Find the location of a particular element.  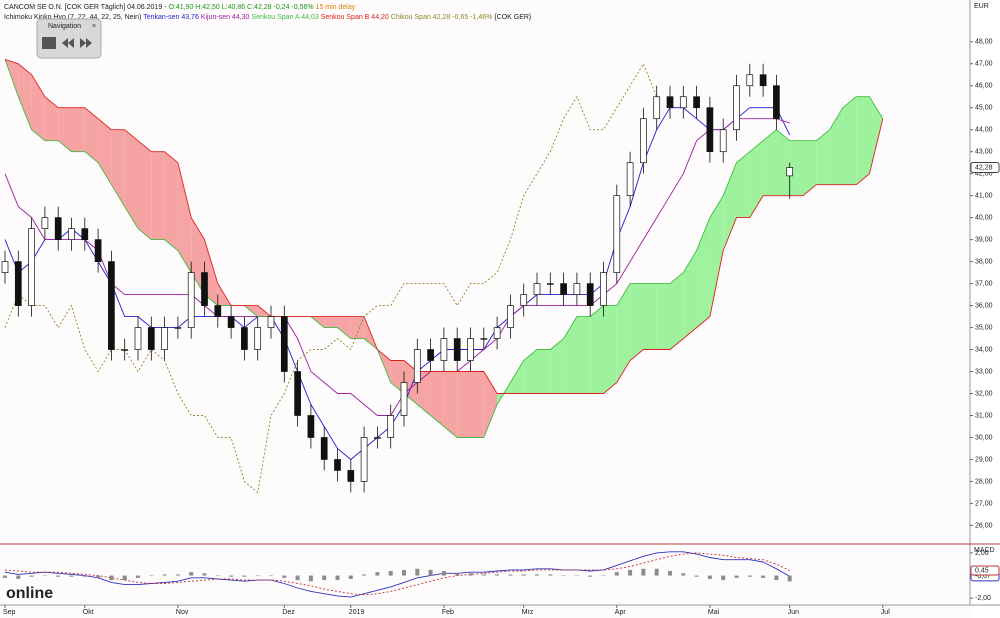

y-tick-label: 37,00 is located at coordinates (984, 283).